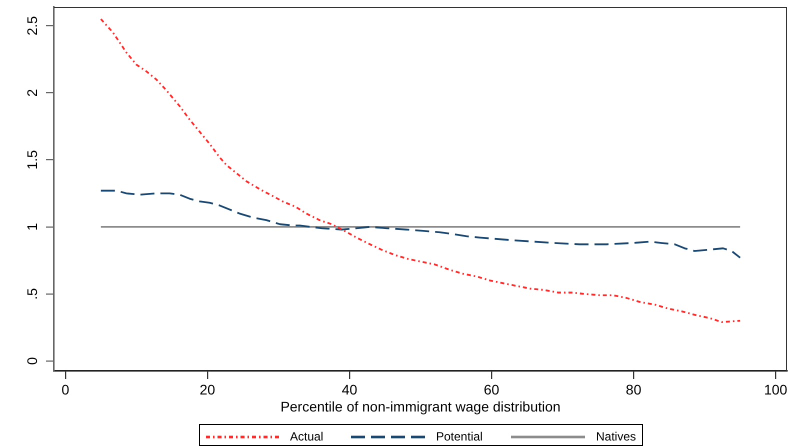 This screenshot has width=805, height=446. Describe the element at coordinates (350, 389) in the screenshot. I see `x-tick-label: 40` at that location.